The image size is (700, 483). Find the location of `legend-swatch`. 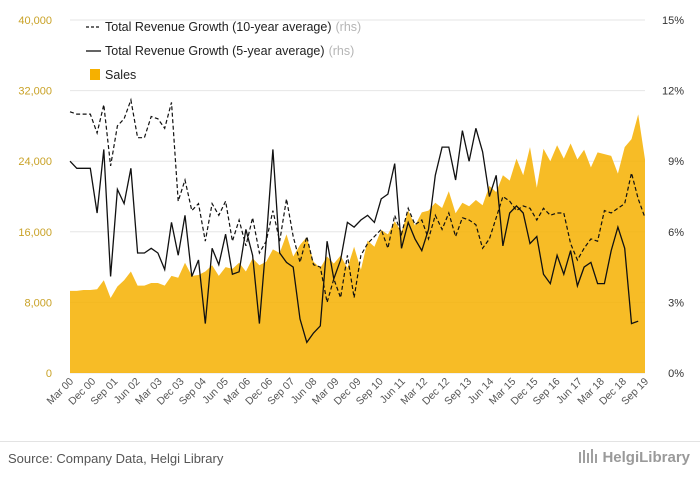

legend-swatch is located at coordinates (95, 74).